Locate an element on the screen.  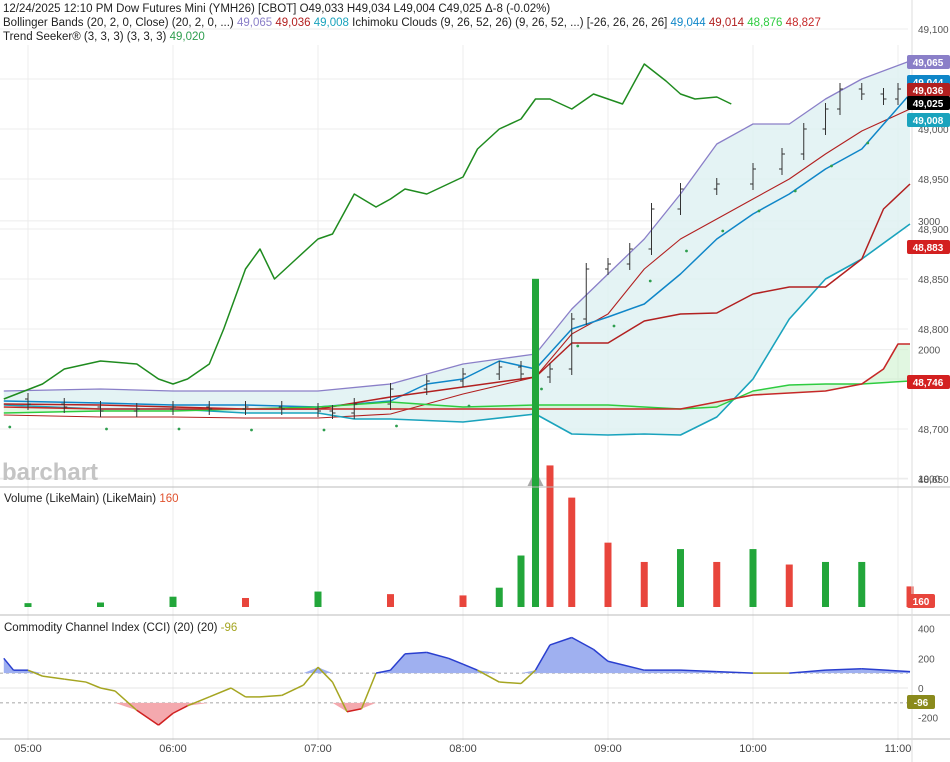
cci-value-box is located at coordinates (921, 702).